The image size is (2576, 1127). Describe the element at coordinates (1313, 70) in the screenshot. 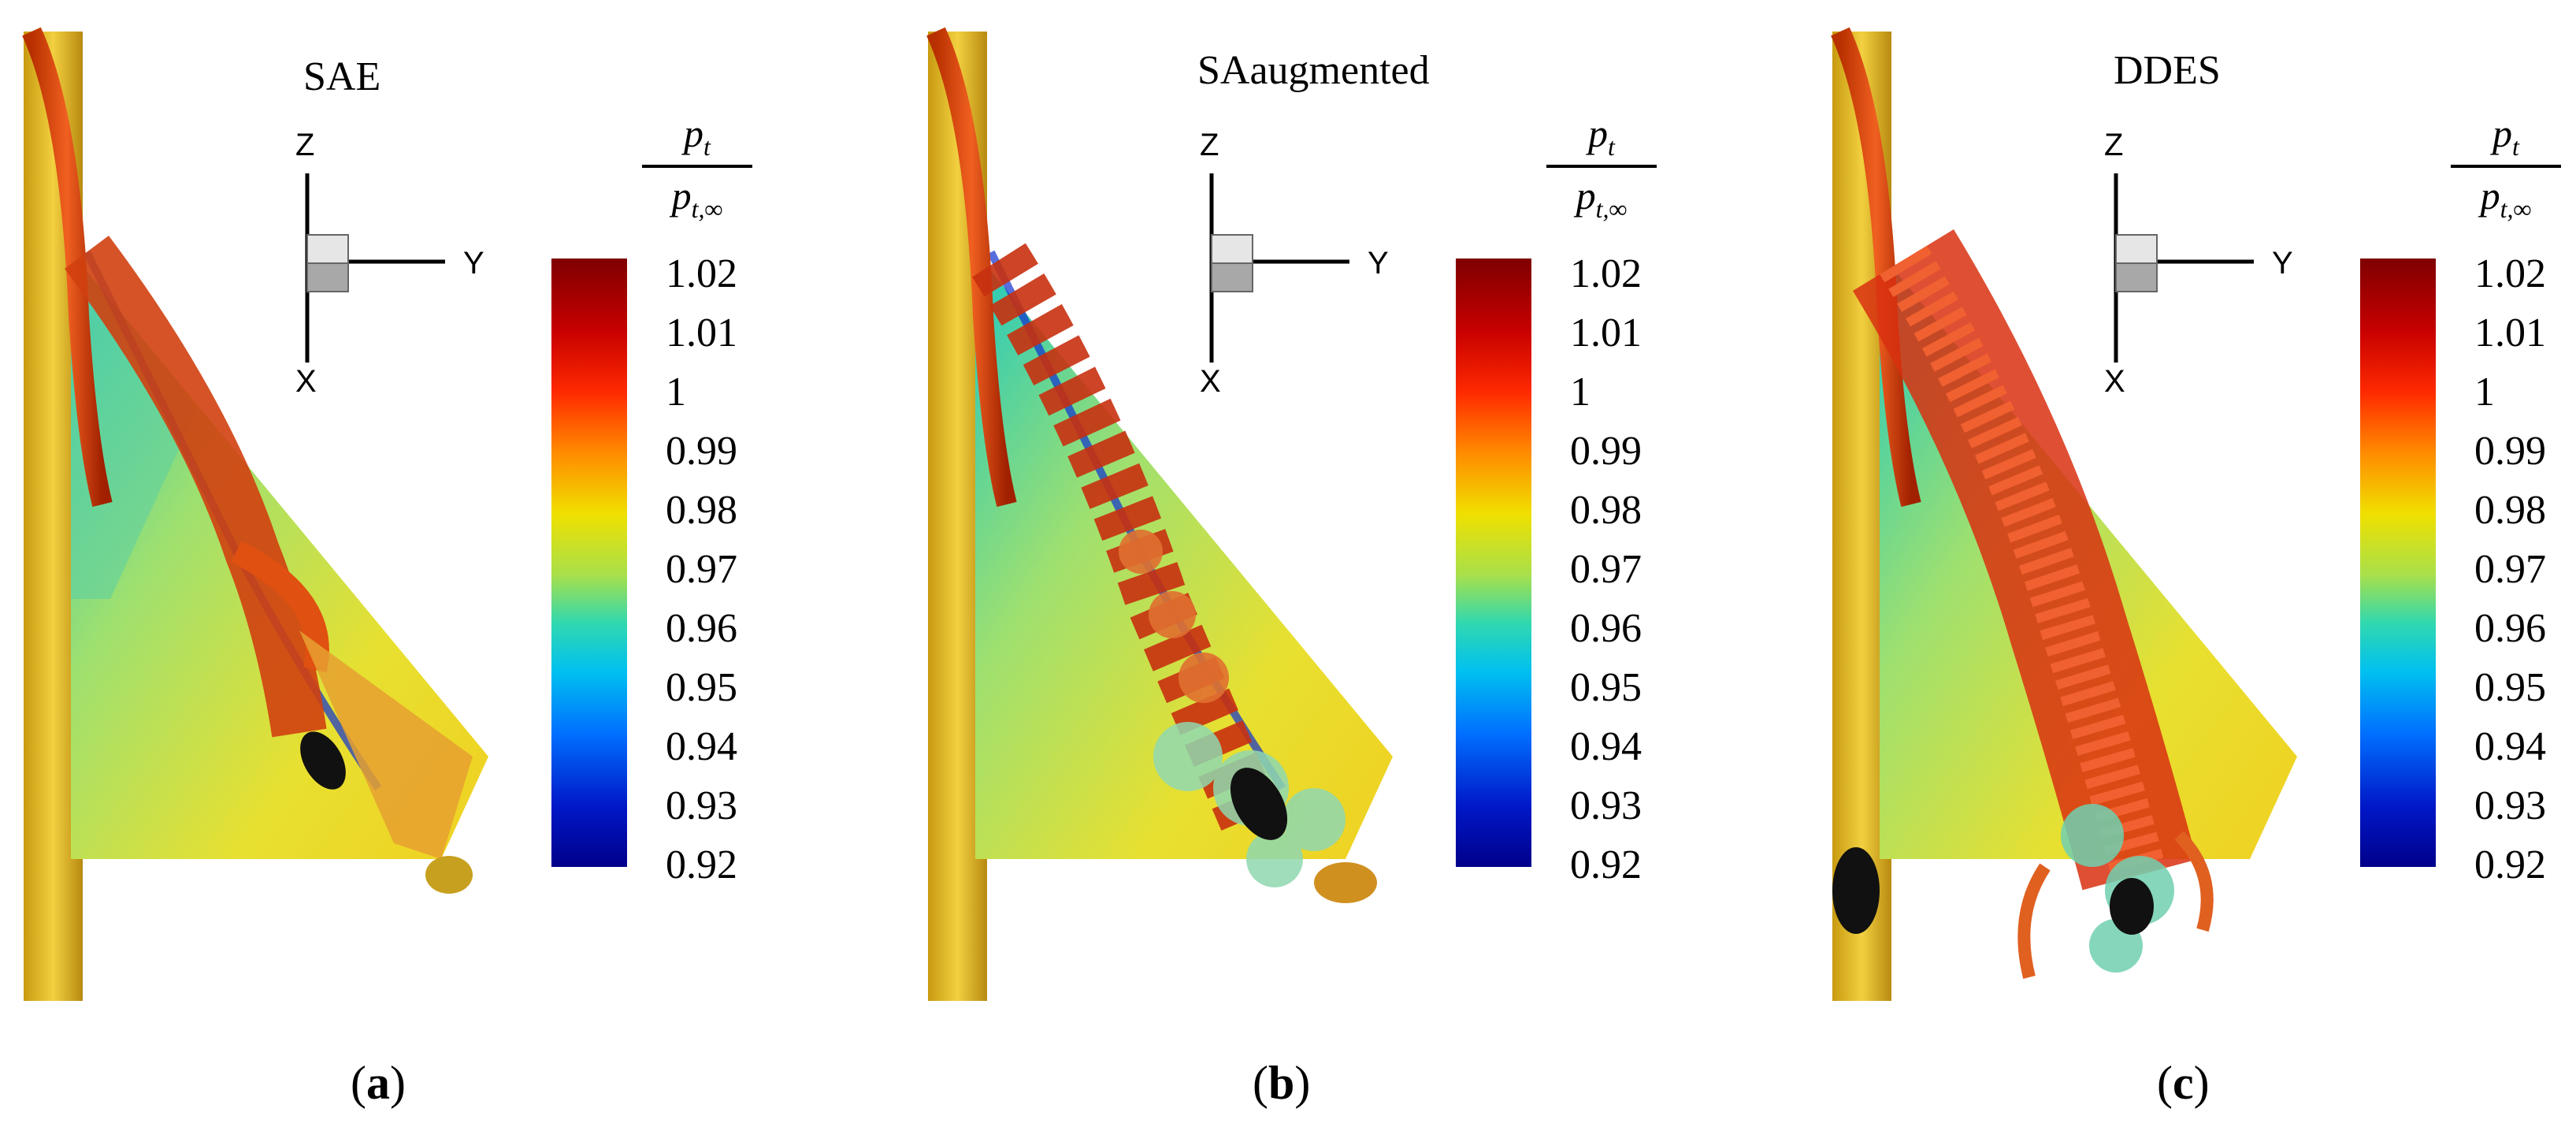

I see `panel-title: SAaugmented` at that location.